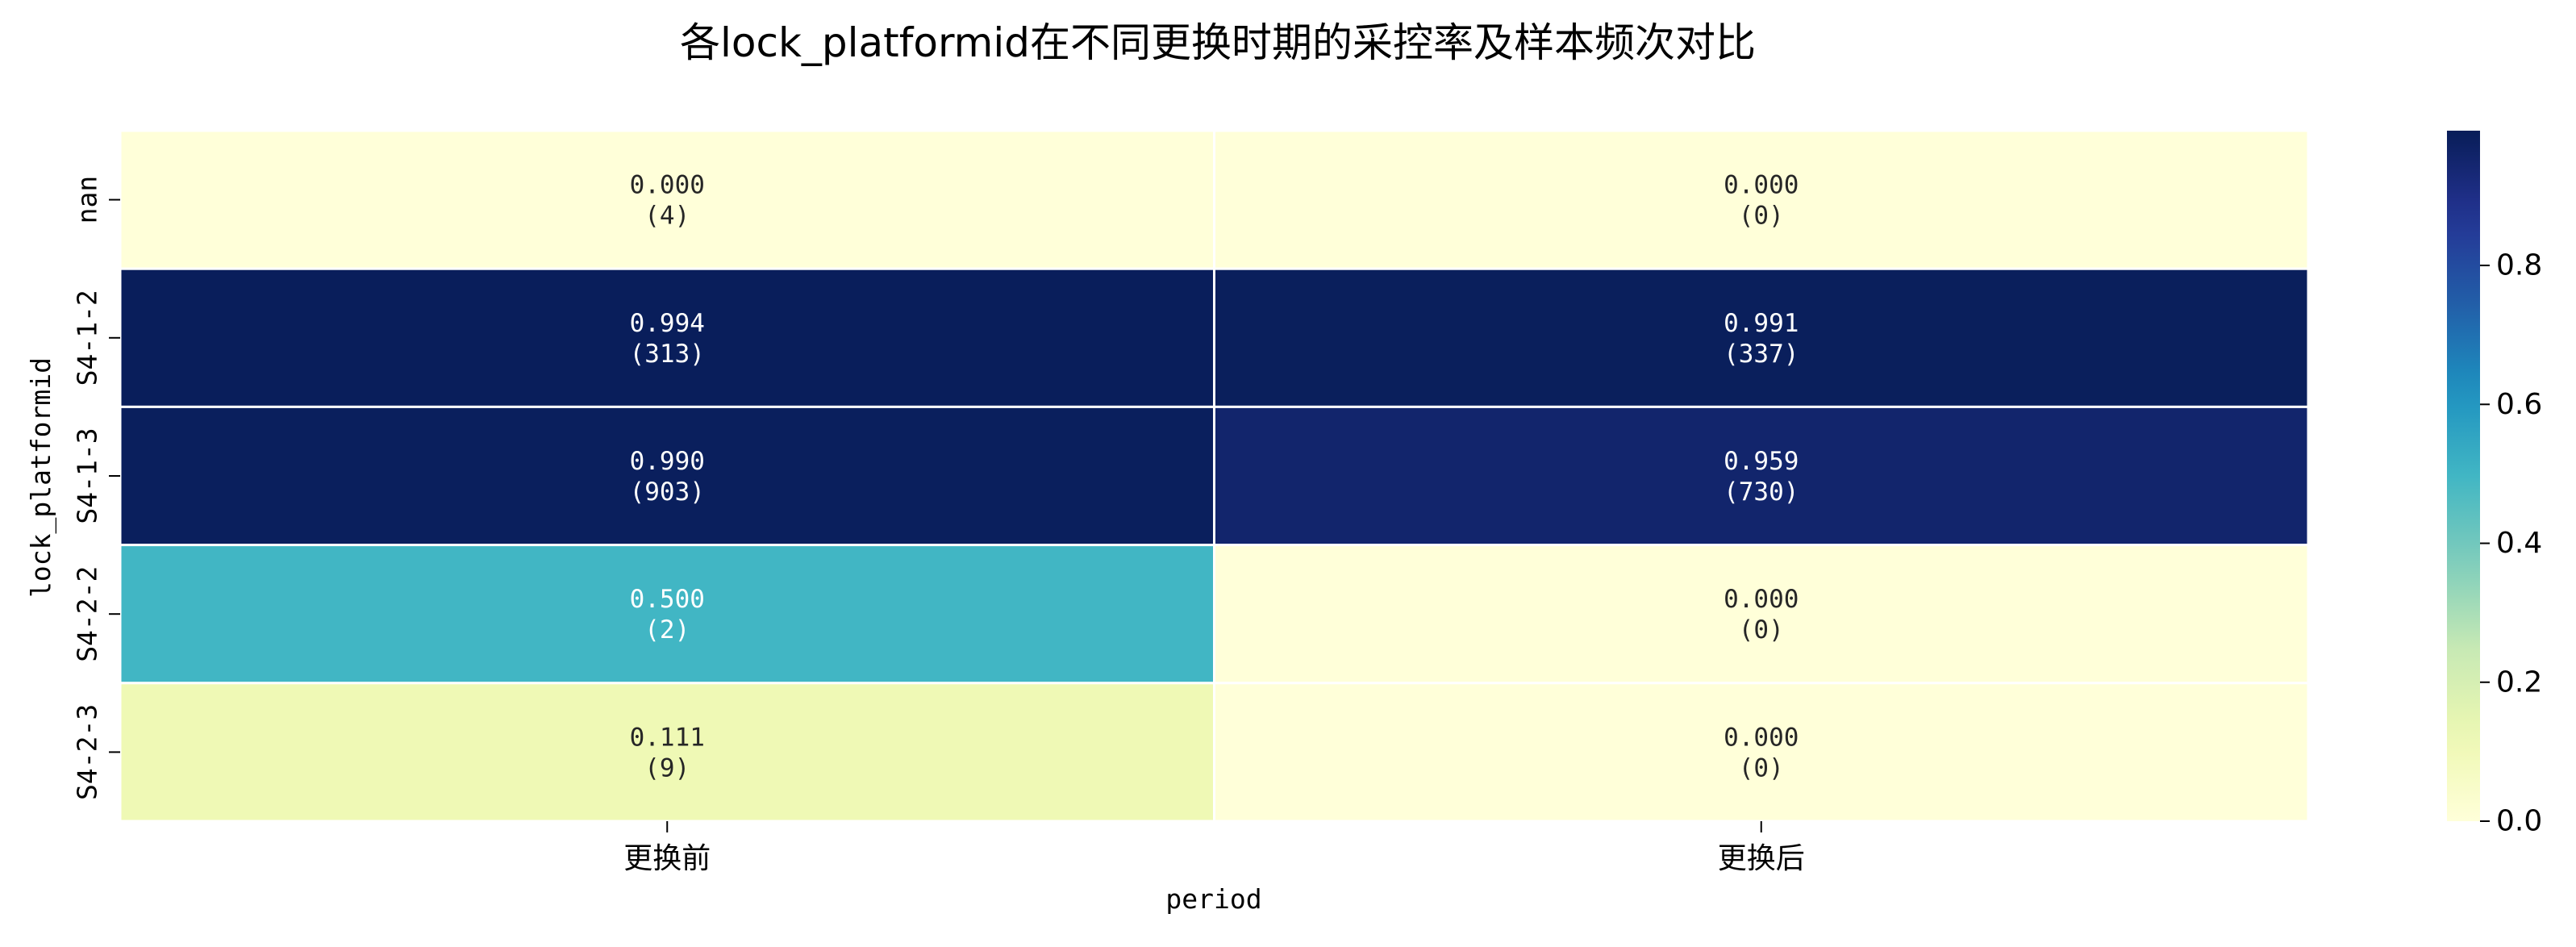  Describe the element at coordinates (1761, 461) in the screenshot. I see `cell-value-label: 0.959` at that location.